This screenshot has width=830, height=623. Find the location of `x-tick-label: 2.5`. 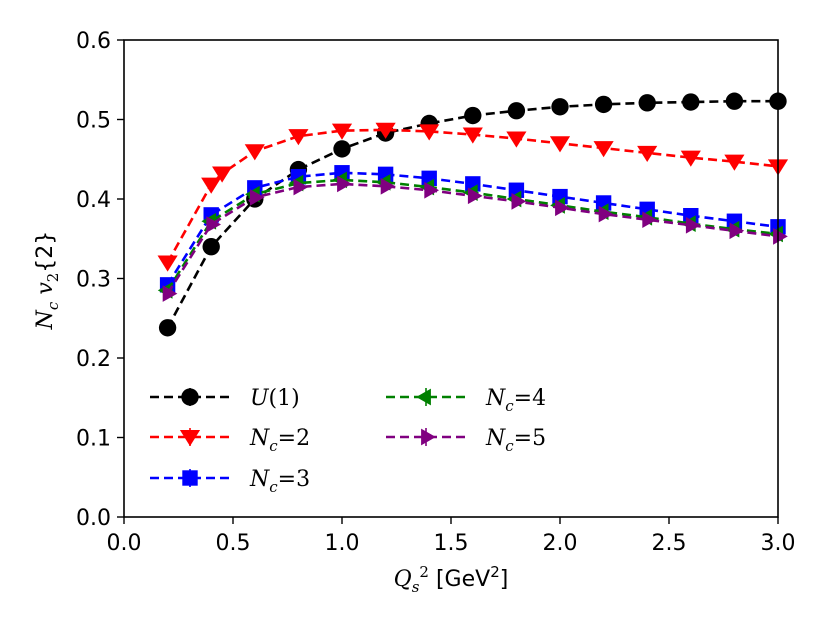

x-tick-label: 2.5 is located at coordinates (669, 543).